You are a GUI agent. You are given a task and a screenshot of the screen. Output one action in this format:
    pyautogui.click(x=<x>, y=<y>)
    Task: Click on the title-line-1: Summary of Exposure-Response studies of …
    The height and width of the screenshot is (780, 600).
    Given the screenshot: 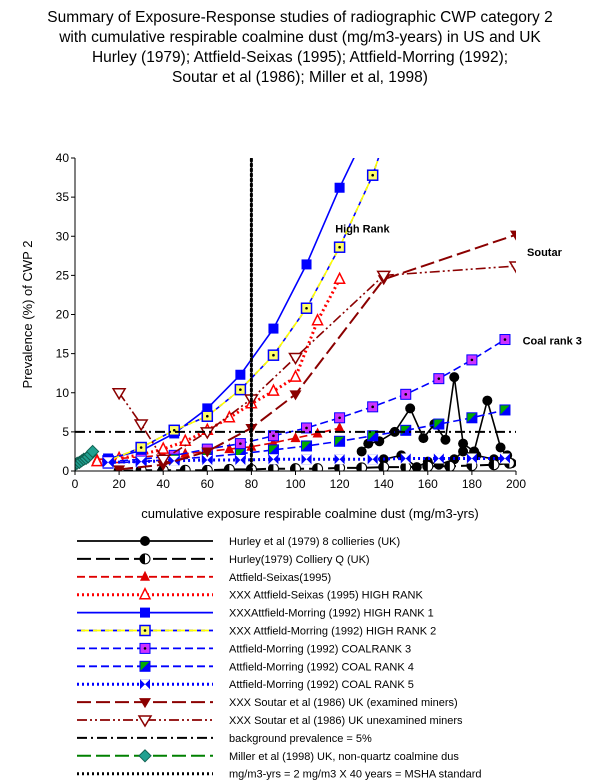 What is the action you would take?
    pyautogui.click(x=300, y=17)
    